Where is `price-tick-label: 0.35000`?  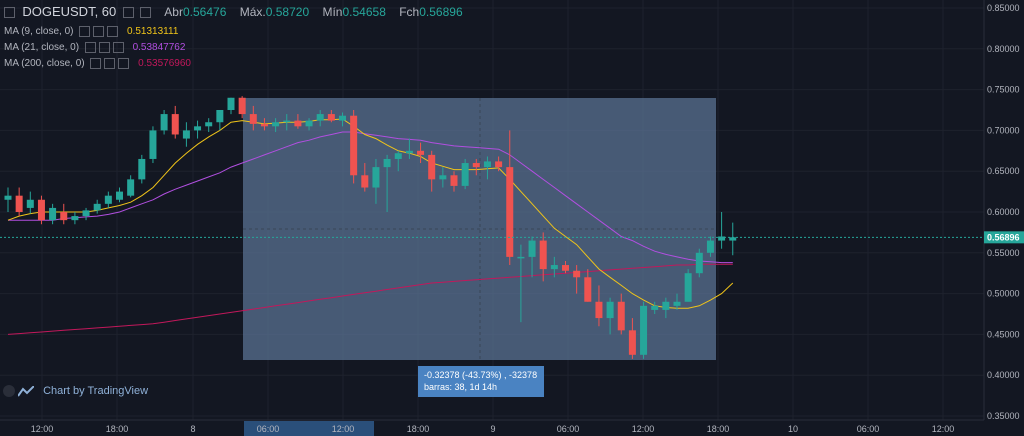
price-tick-label: 0.35000 is located at coordinates (1003, 416).